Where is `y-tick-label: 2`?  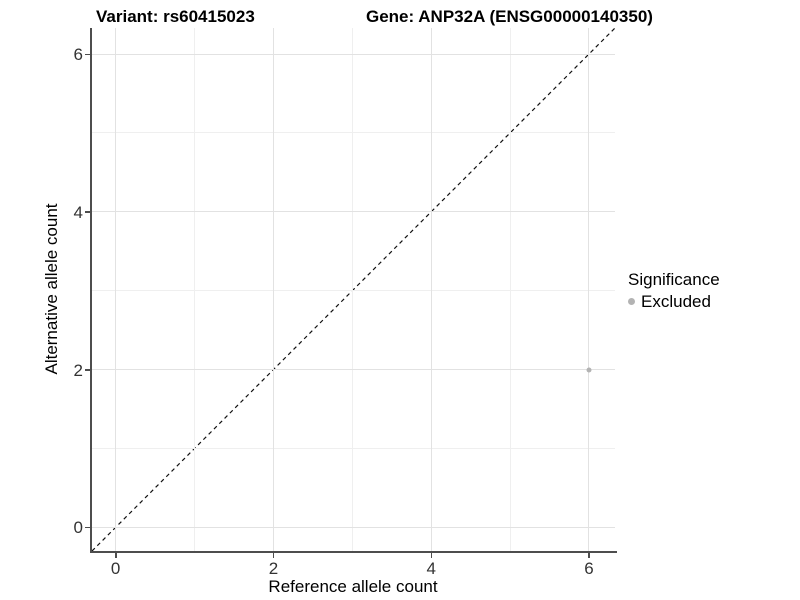 y-tick-label: 2 is located at coordinates (78, 370).